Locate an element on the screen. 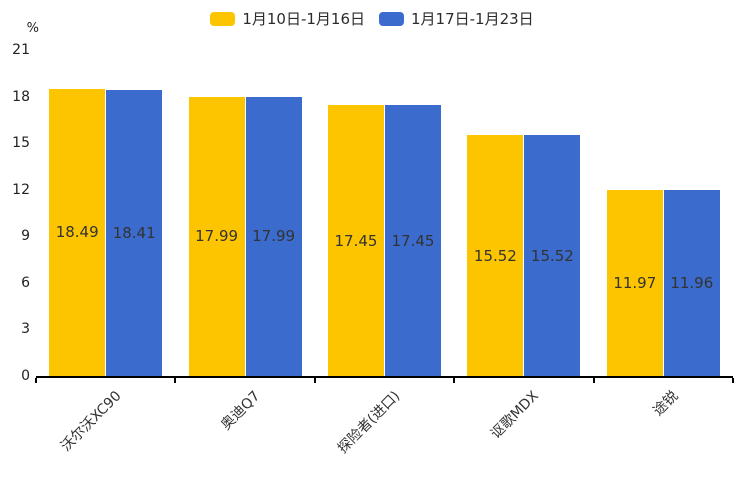 The height and width of the screenshot is (496, 744). bar-series1-cat3 is located at coordinates (552, 255).